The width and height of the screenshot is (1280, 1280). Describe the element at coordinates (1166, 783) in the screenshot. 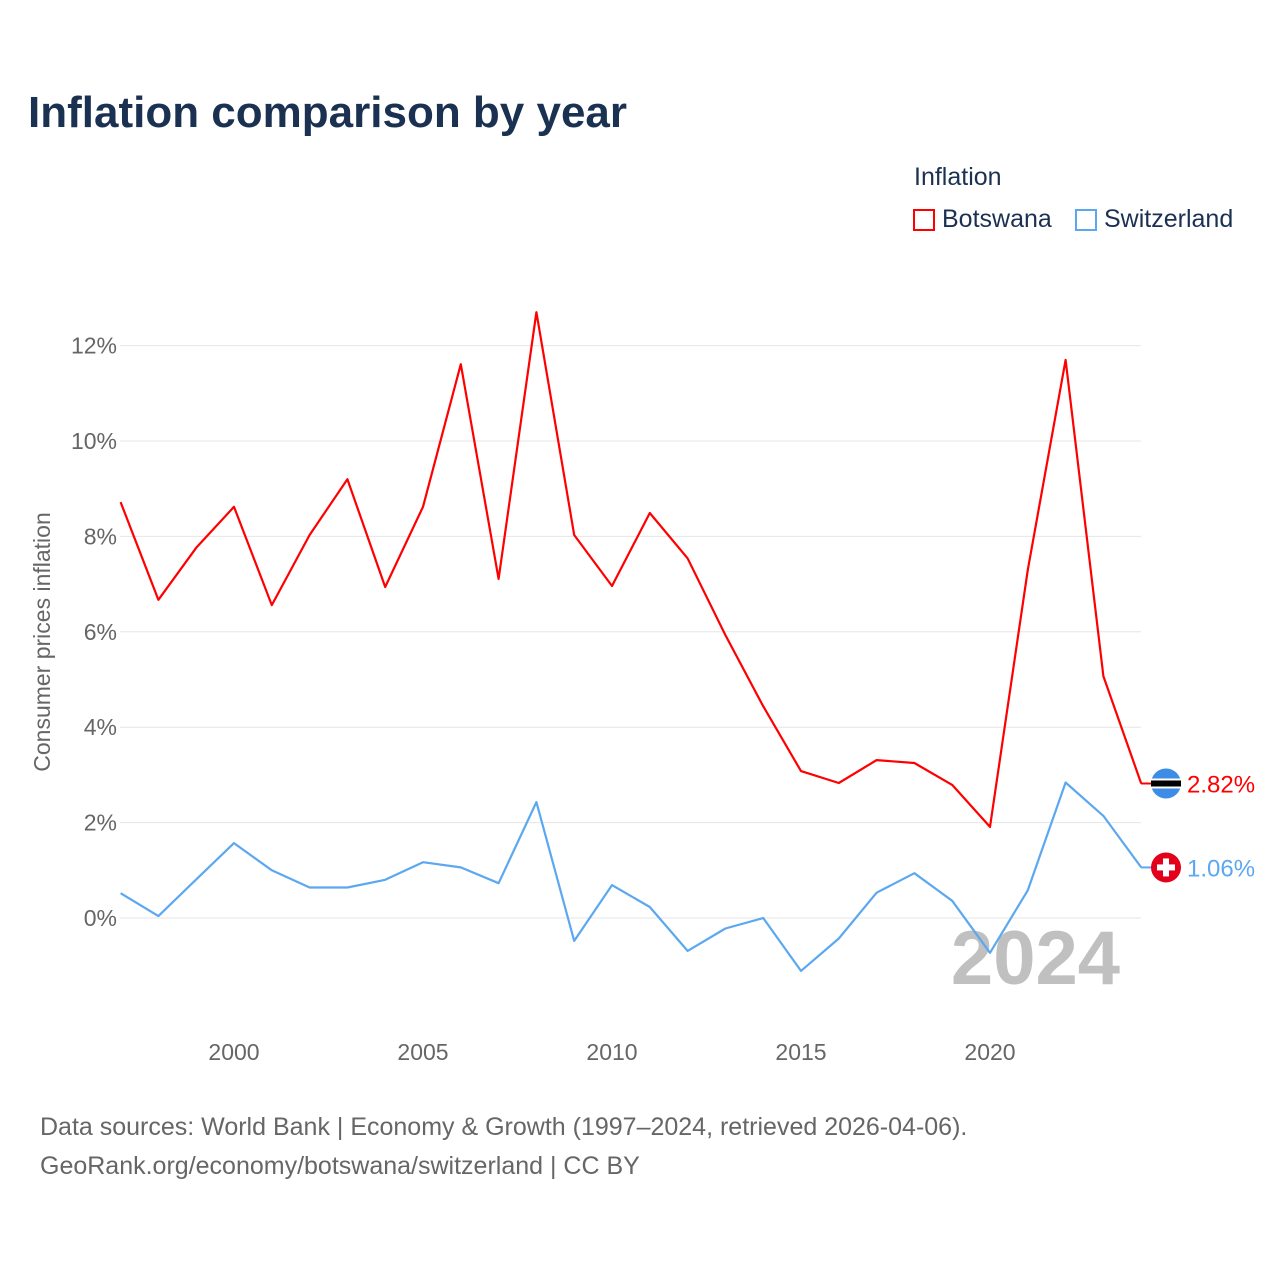

I see `flag-botswana-icon` at that location.